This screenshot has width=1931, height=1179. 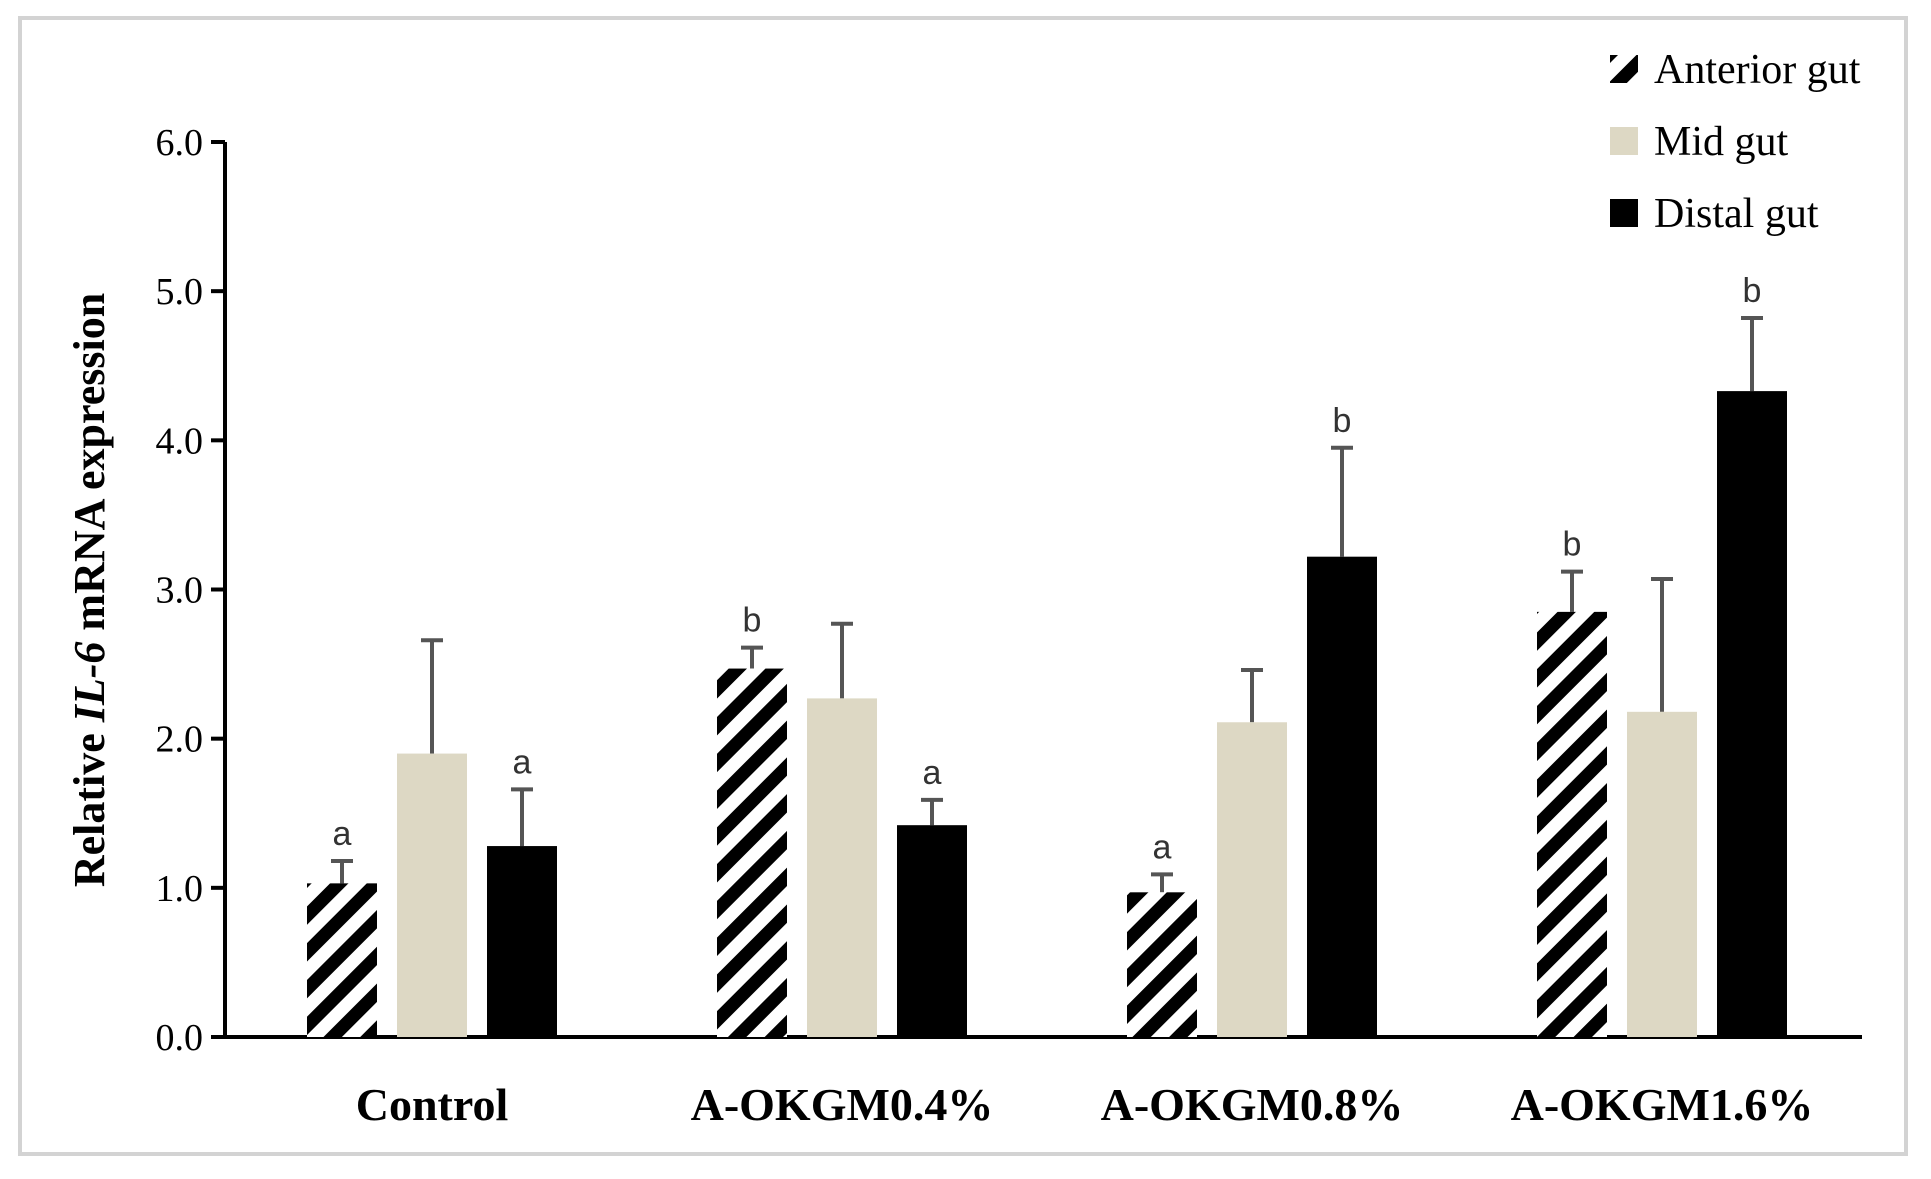 I want to click on y-tick-label: 5.0, so click(x=180, y=292).